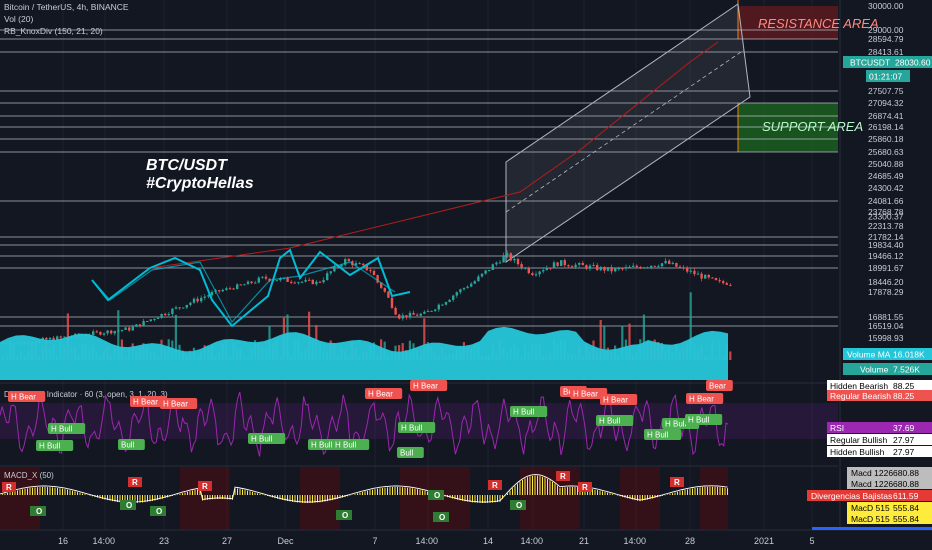 This screenshot has width=932, height=550. Describe the element at coordinates (879, 439) in the screenshot. I see `rsi-axis-tag` at that location.